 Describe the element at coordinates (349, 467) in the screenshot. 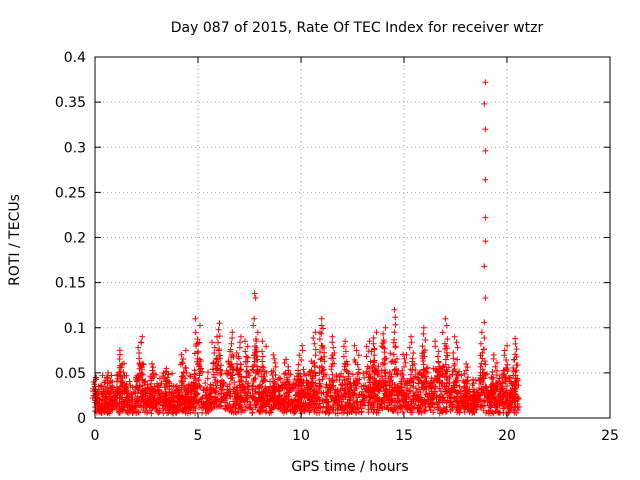

I see `x-axis-label: GPS time / hours` at that location.